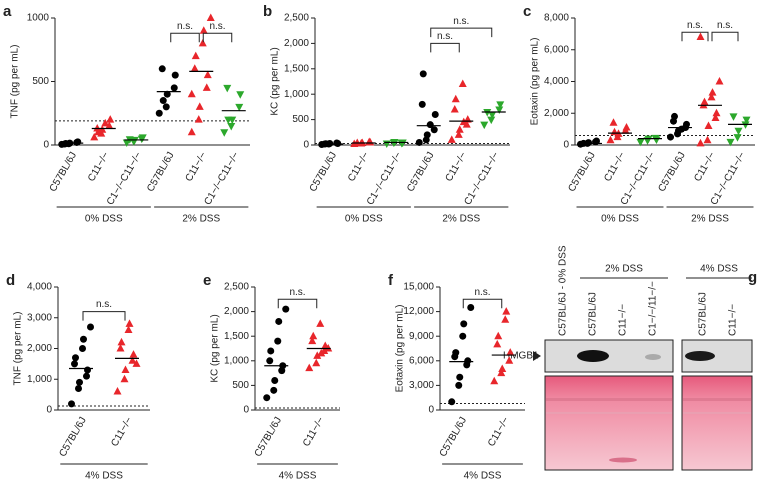 This screenshot has width=766, height=480. What do you see at coordinates (7, 11) in the screenshot?
I see `panel-letter: a` at bounding box center [7, 11].